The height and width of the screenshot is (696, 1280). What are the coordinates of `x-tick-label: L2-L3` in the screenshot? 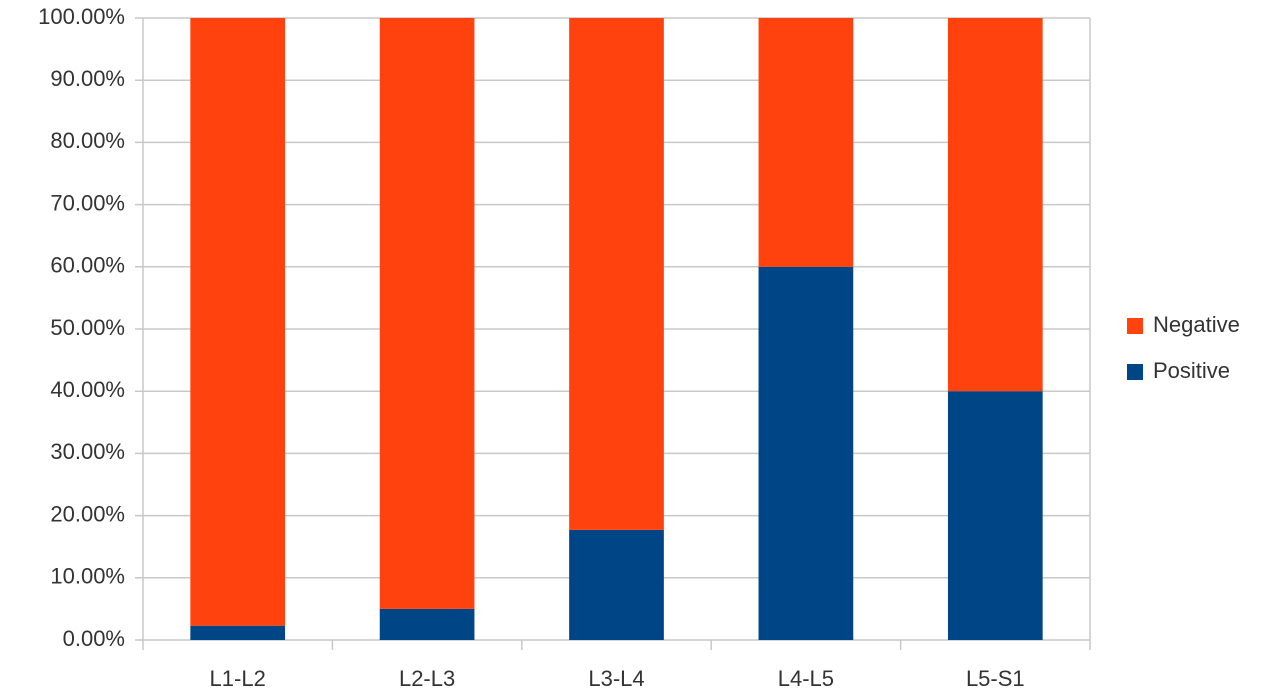 It's located at (427, 678).